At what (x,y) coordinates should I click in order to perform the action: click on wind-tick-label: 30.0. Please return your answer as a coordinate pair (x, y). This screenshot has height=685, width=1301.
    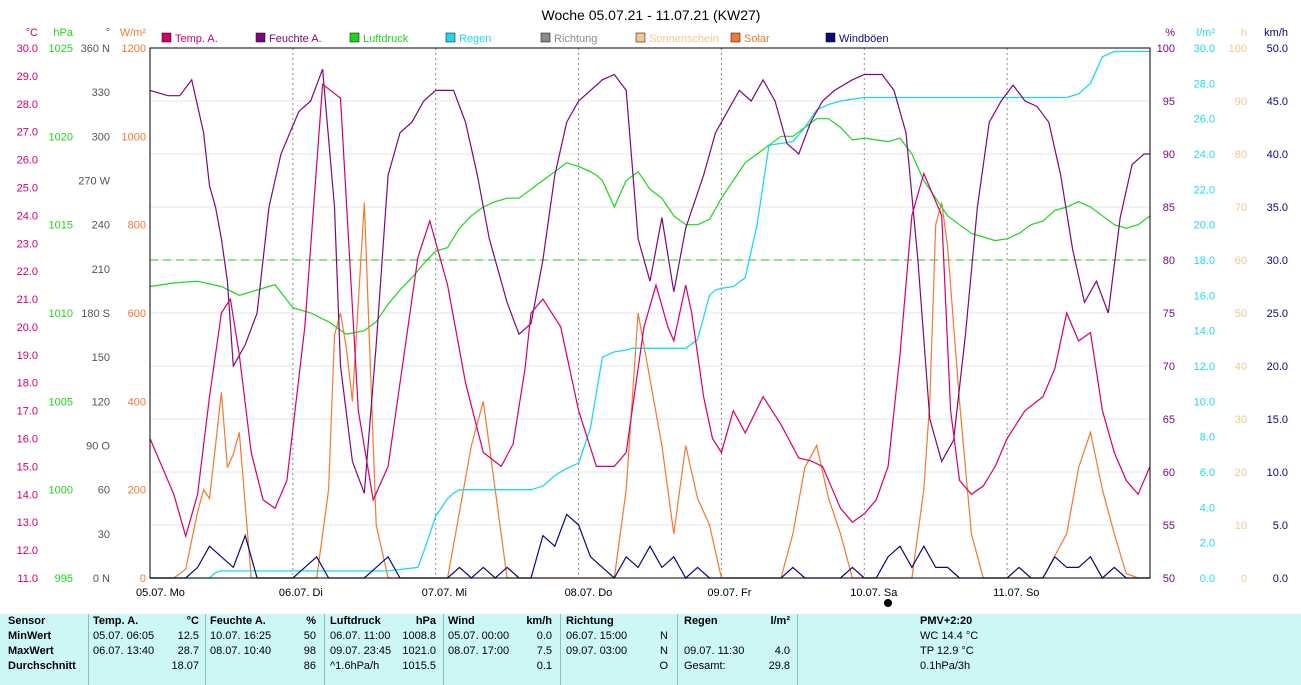
    Looking at the image, I should click on (1277, 261).